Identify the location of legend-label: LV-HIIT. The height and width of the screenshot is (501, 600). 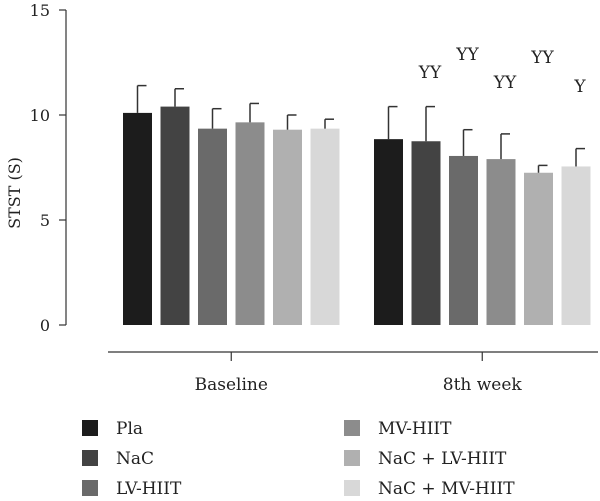
(149, 489).